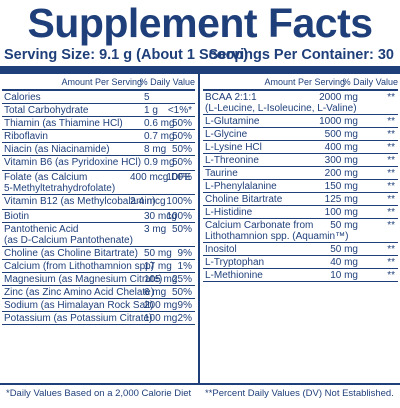 This screenshot has height=408, width=400. Describe the element at coordinates (341, 186) in the screenshot. I see `nutrient-amount: 150 mg` at that location.